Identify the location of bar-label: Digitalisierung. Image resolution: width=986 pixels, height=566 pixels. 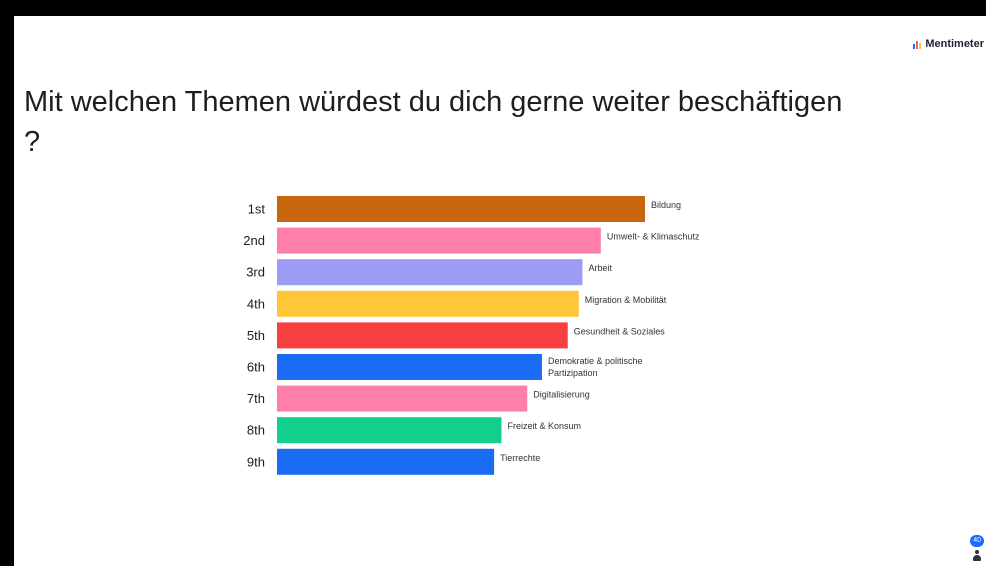
(561, 395).